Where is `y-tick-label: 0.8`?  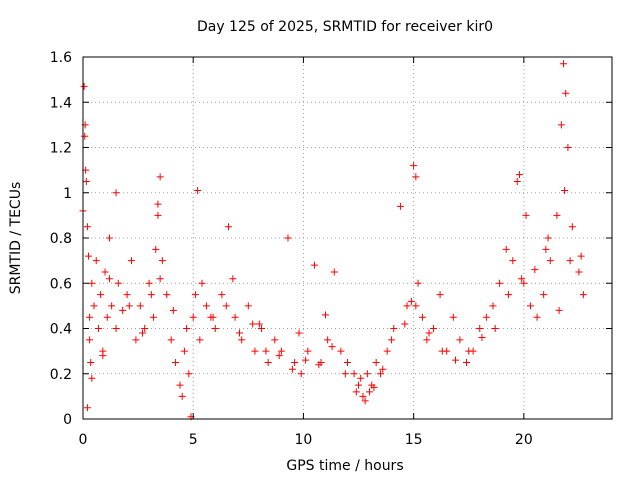 y-tick-label: 0.8 is located at coordinates (61, 239).